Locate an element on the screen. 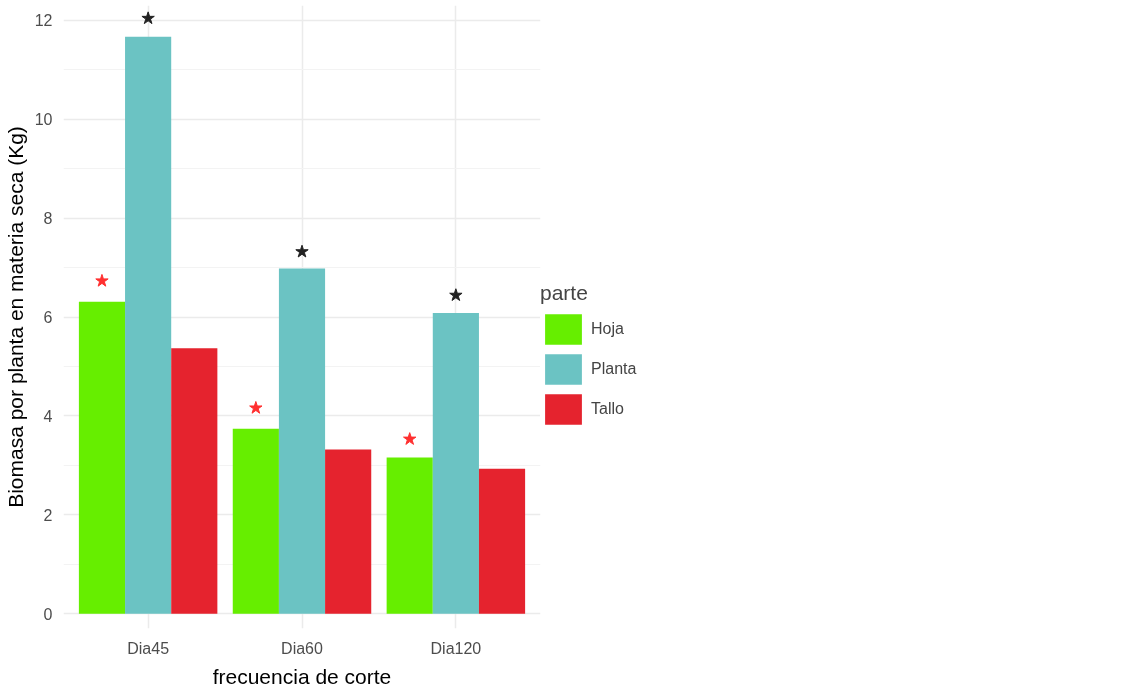 This screenshot has width=1128, height=695. y-tick-label: 8 is located at coordinates (48, 219).